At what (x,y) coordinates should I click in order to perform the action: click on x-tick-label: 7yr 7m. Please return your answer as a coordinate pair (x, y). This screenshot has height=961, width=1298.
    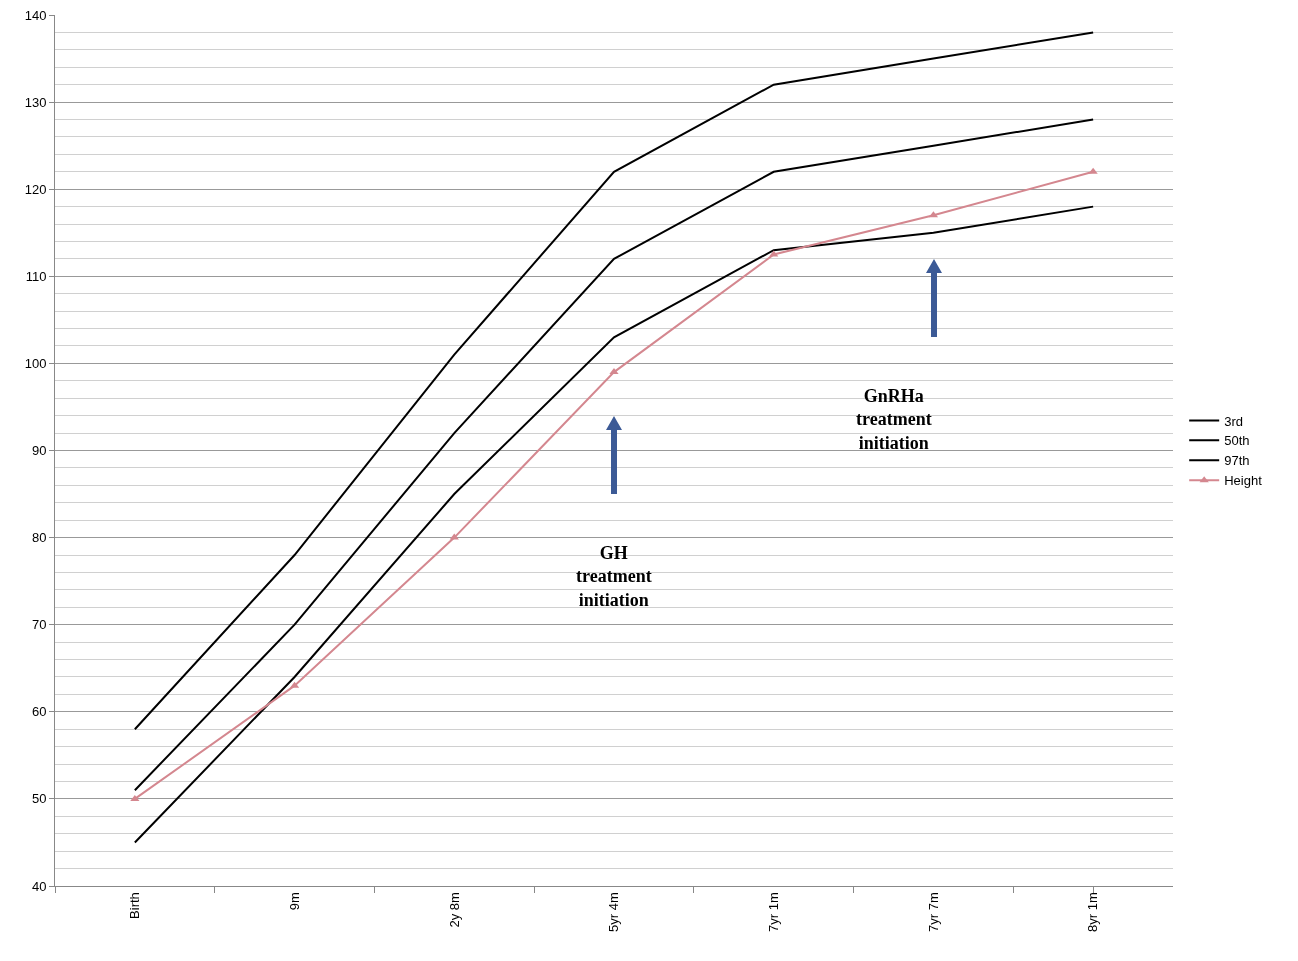
    Looking at the image, I should click on (933, 912).